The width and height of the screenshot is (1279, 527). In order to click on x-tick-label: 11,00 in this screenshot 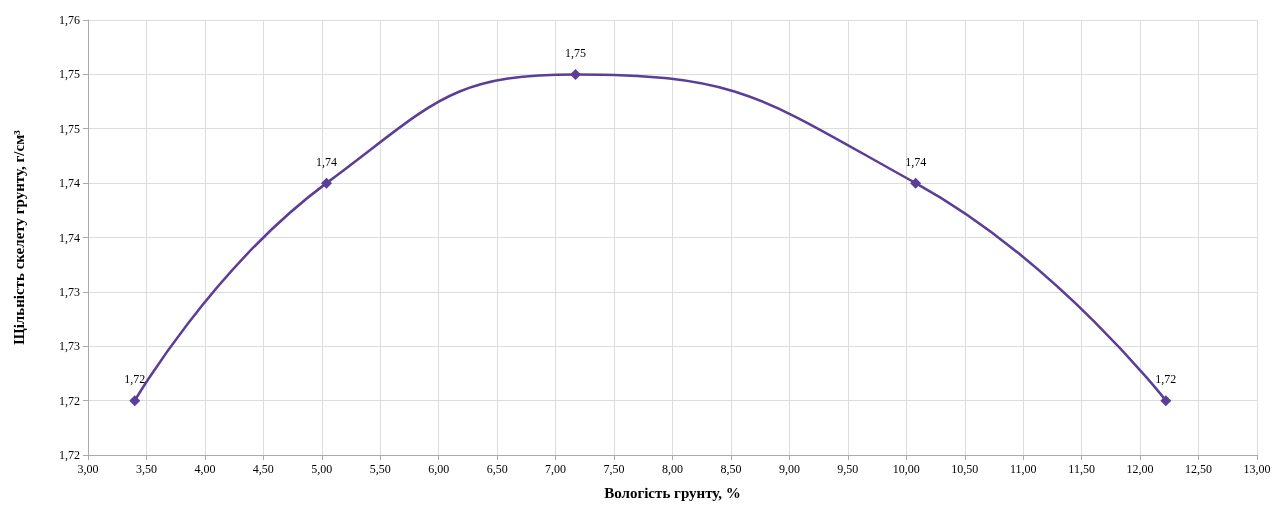, I will do `click(1023, 469)`.